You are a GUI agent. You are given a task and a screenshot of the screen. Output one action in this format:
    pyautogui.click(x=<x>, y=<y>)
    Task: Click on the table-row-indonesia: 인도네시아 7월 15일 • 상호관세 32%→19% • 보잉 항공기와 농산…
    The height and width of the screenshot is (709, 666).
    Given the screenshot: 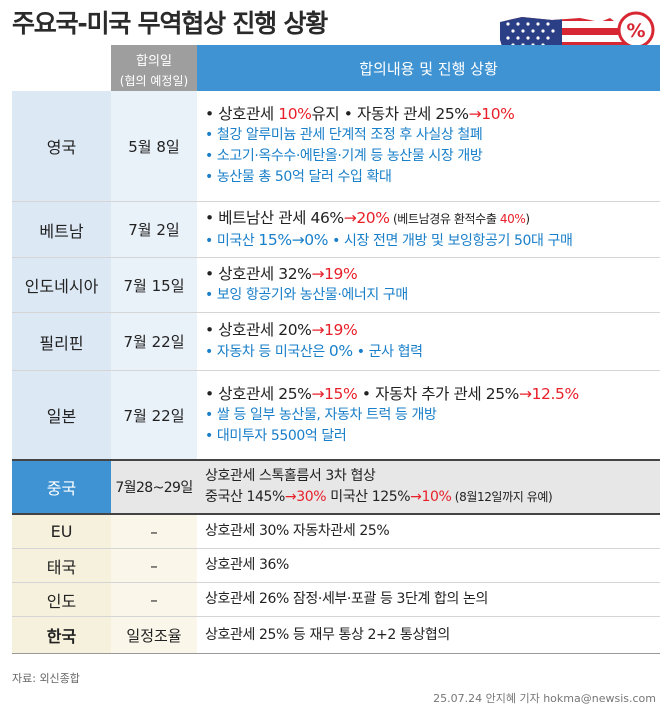 What is the action you would take?
    pyautogui.click(x=336, y=285)
    